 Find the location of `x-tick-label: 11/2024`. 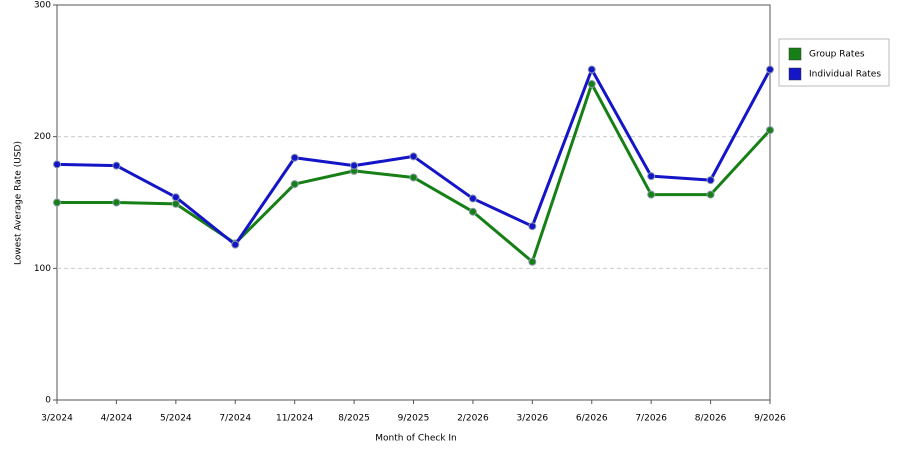

x-tick-label: 11/2024 is located at coordinates (295, 419).